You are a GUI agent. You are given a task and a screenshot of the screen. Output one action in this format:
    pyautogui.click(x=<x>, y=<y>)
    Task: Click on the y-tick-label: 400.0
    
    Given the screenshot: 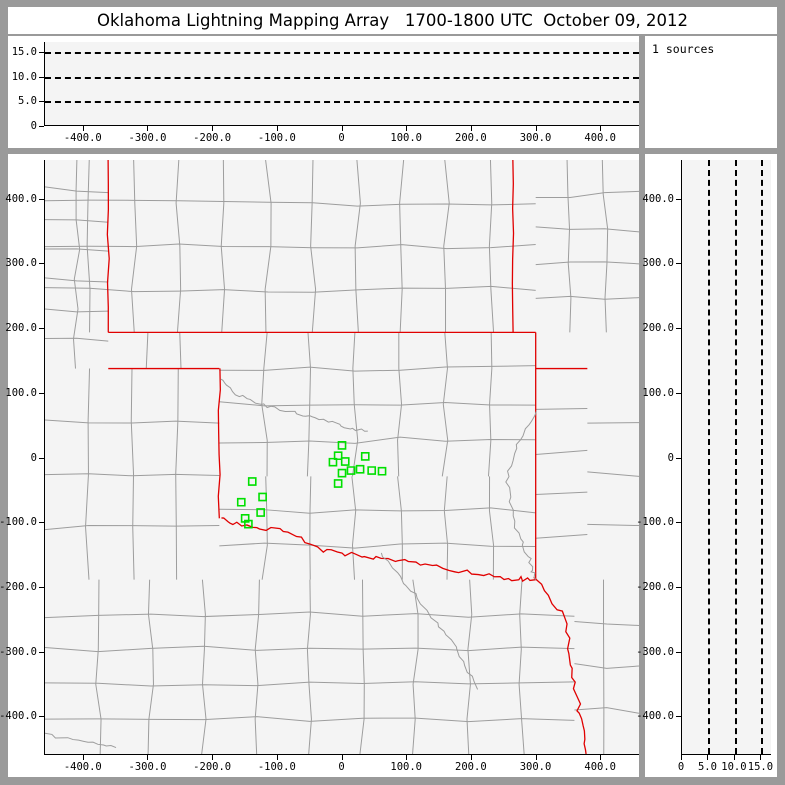 What is the action you would take?
    pyautogui.click(x=658, y=198)
    